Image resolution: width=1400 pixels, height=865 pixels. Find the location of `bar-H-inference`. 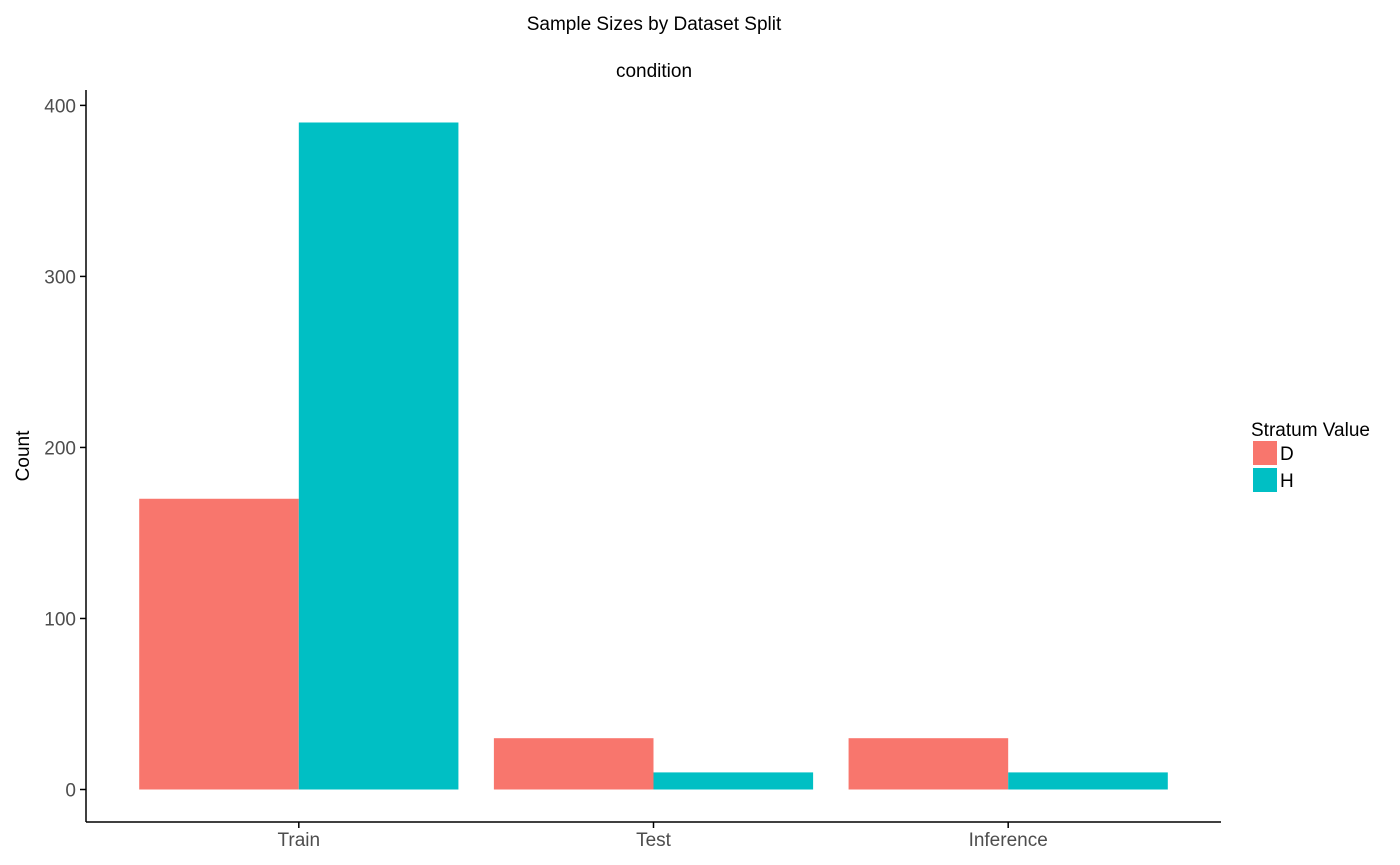

bar-H-inference is located at coordinates (1088, 781).